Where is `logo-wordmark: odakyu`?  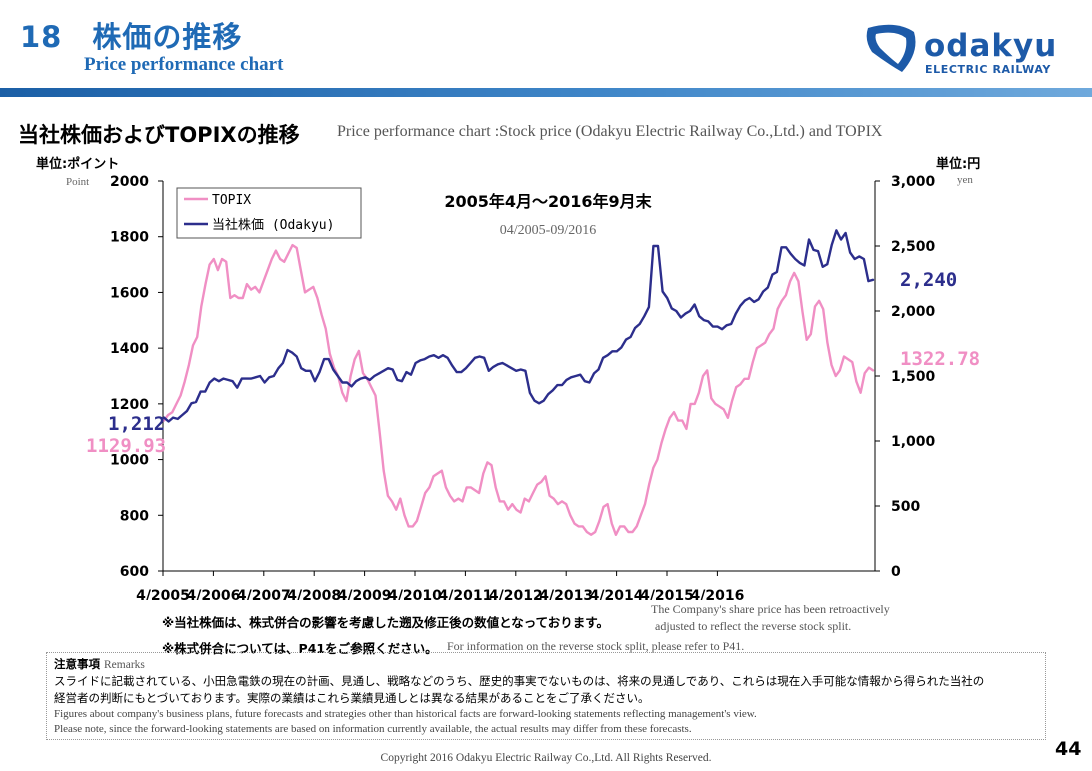 logo-wordmark: odakyu is located at coordinates (991, 46).